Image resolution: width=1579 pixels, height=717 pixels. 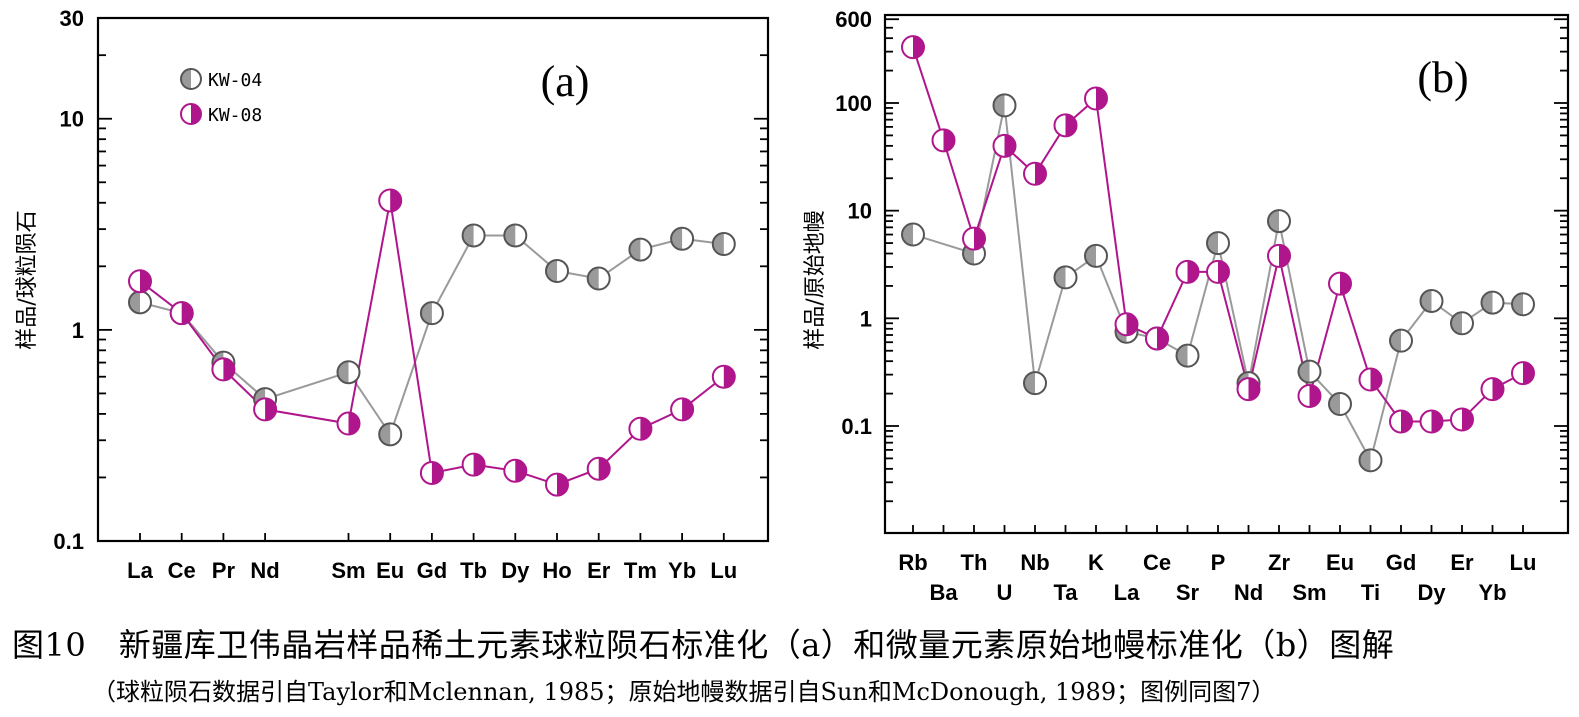 What do you see at coordinates (1188, 592) in the screenshot?
I see `panel-b-x-label-sr: Sr` at bounding box center [1188, 592].